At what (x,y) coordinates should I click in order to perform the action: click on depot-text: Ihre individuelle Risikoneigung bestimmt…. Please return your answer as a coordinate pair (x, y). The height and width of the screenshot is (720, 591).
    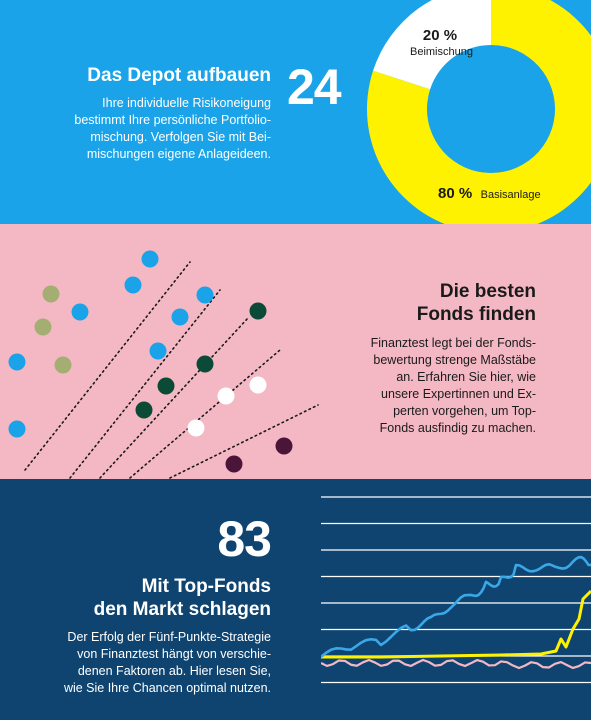
    Looking at the image, I should click on (172, 128).